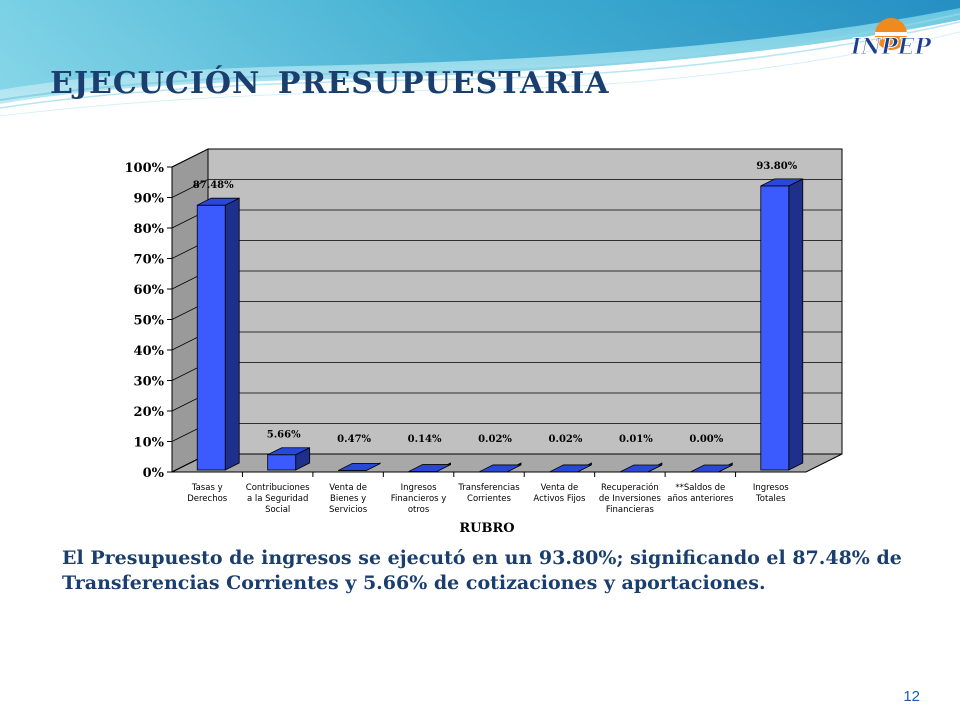 The height and width of the screenshot is (720, 960). What do you see at coordinates (700, 493) in the screenshot?
I see `x-tick-label: **Saldos de años anteriores` at bounding box center [700, 493].